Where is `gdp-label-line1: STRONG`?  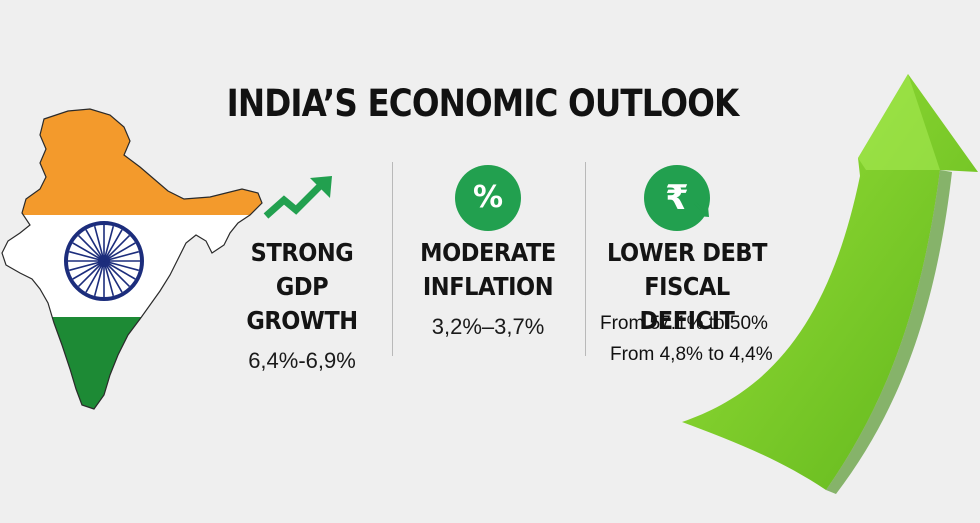
gdp-label-line1: STRONG is located at coordinates (302, 252).